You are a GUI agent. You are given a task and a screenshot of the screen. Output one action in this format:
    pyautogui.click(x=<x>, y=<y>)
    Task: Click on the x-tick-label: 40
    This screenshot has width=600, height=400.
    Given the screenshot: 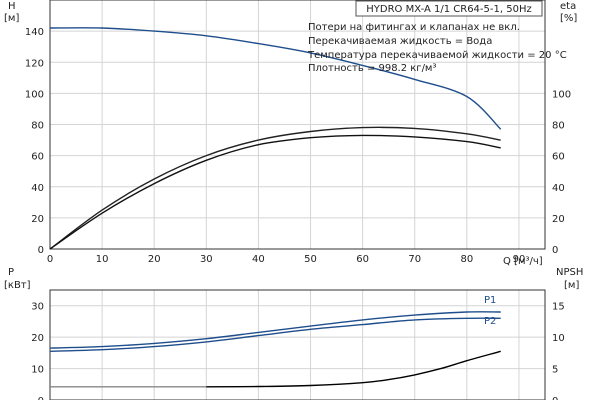 What is the action you would take?
    pyautogui.click(x=258, y=259)
    